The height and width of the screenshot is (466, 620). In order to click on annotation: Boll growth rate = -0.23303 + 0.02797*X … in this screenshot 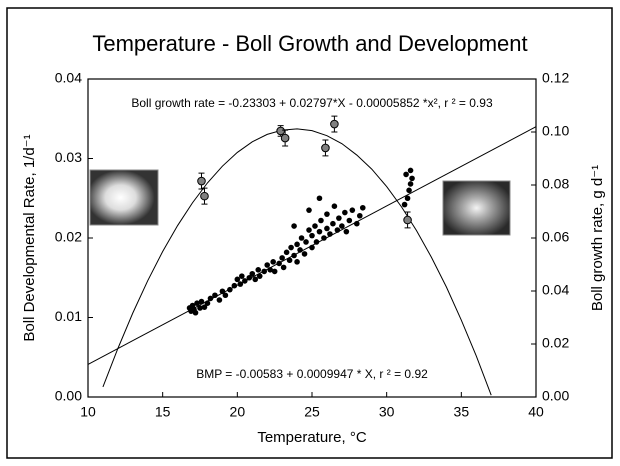, I will do `click(312, 103)`.